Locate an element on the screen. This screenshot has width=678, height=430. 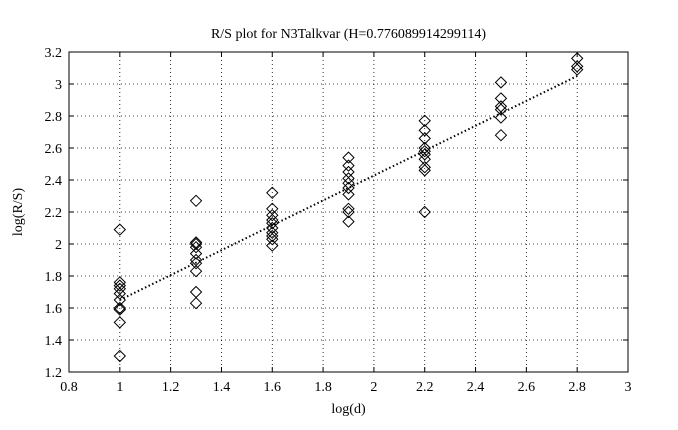
x-tick-label: 2 is located at coordinates (373, 387).